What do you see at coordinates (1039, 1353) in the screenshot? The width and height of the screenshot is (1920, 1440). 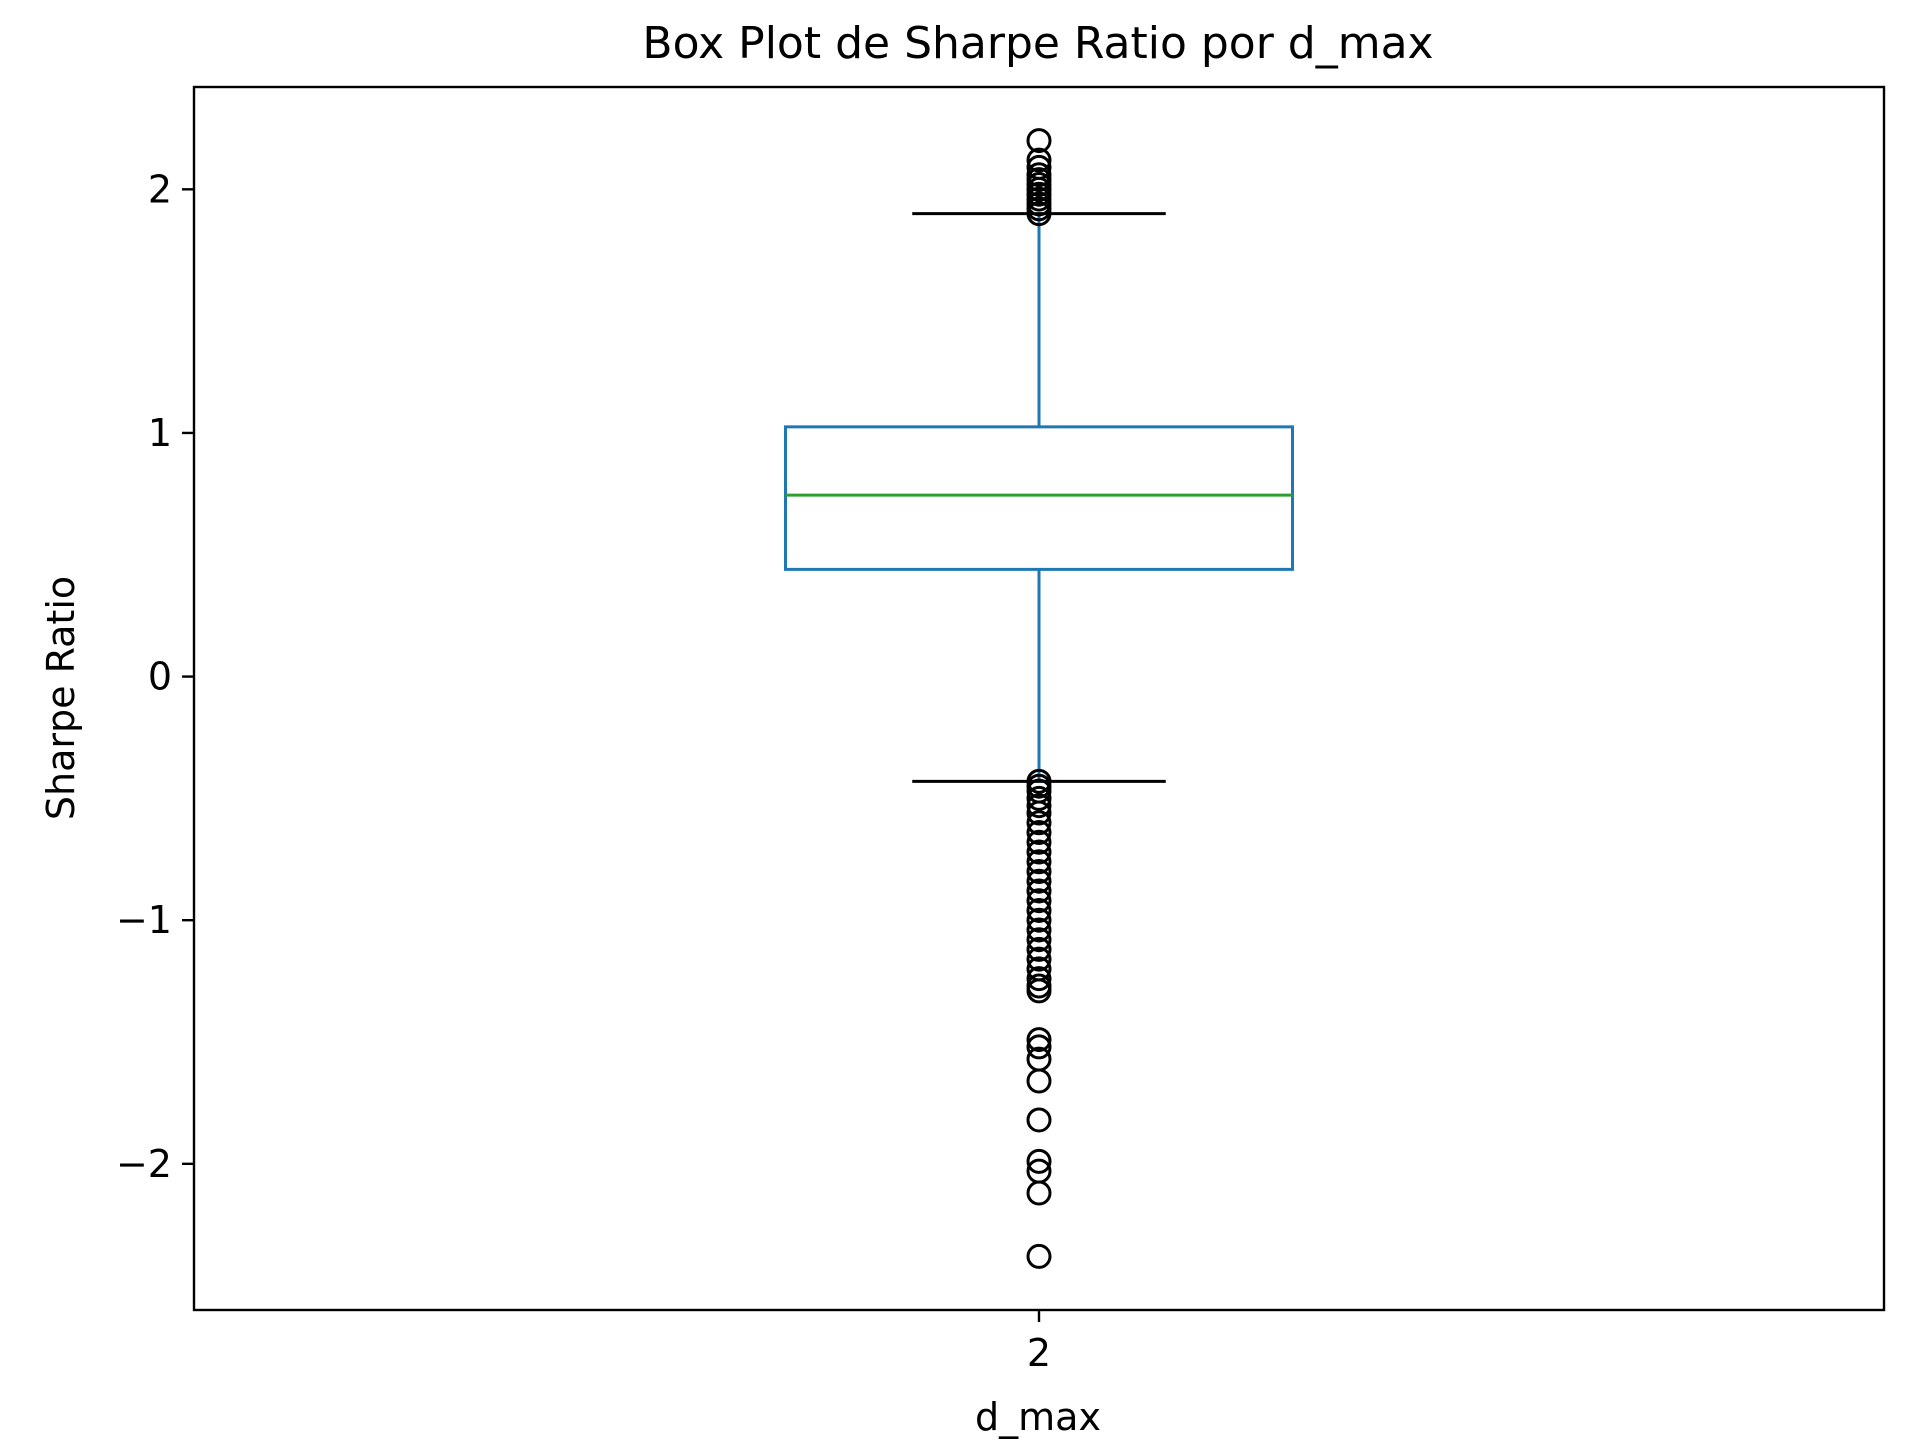 I see `x-tick-label: 2` at bounding box center [1039, 1353].